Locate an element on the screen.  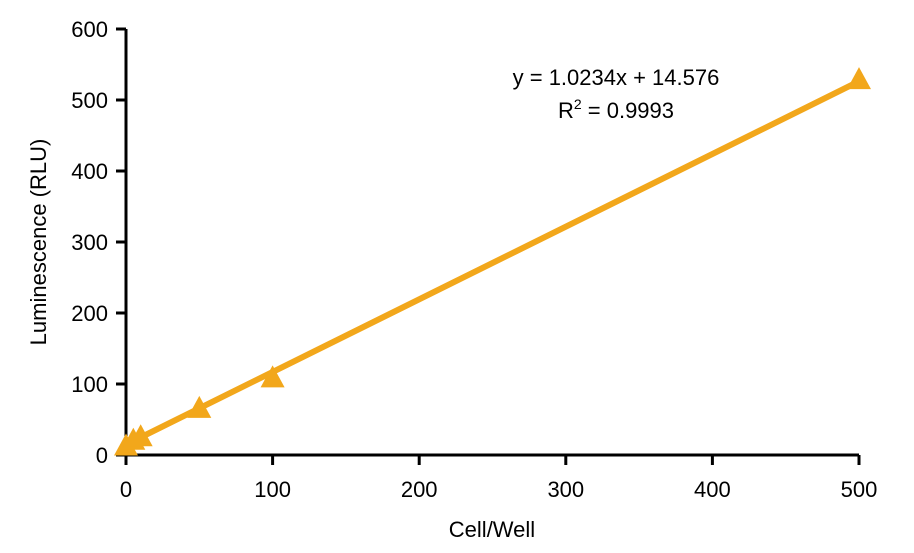
x-tick-label: 400 is located at coordinates (712, 489).